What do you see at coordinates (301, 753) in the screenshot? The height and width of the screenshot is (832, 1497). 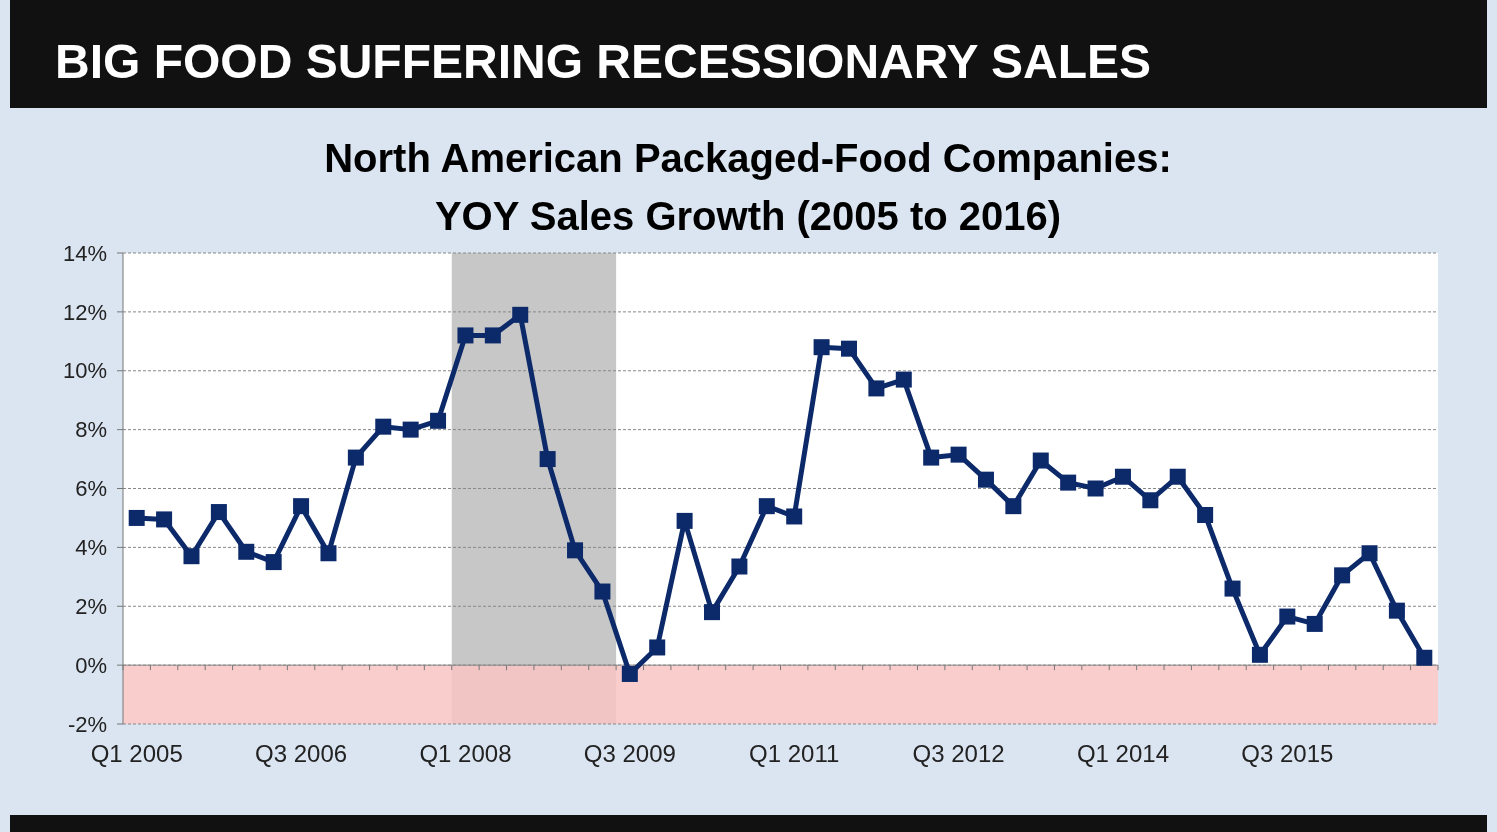 I see `x-tick-label: Q3 2006` at bounding box center [301, 753].